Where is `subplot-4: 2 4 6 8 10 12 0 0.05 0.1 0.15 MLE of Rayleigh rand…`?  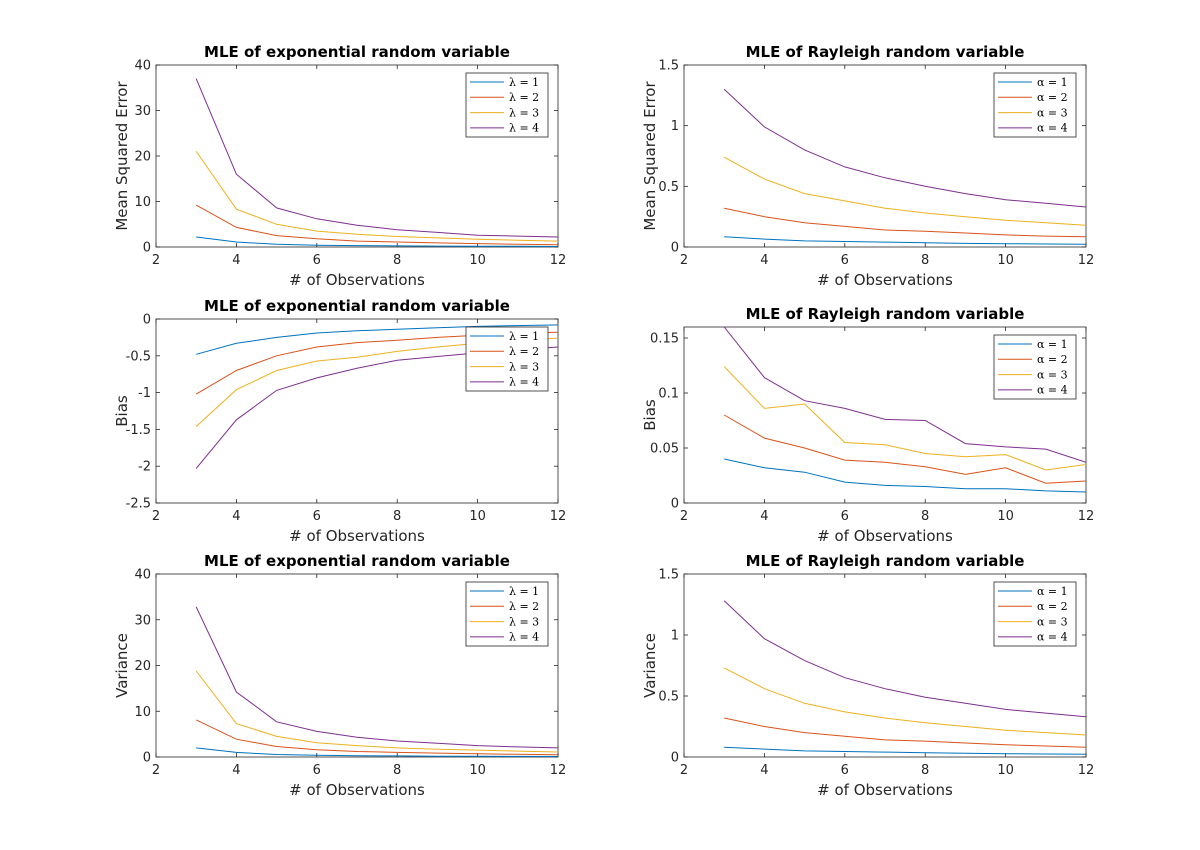 subplot-4: 2 4 6 8 10 12 0 0.05 0.1 0.15 MLE of Rayleigh rand… is located at coordinates (867, 425).